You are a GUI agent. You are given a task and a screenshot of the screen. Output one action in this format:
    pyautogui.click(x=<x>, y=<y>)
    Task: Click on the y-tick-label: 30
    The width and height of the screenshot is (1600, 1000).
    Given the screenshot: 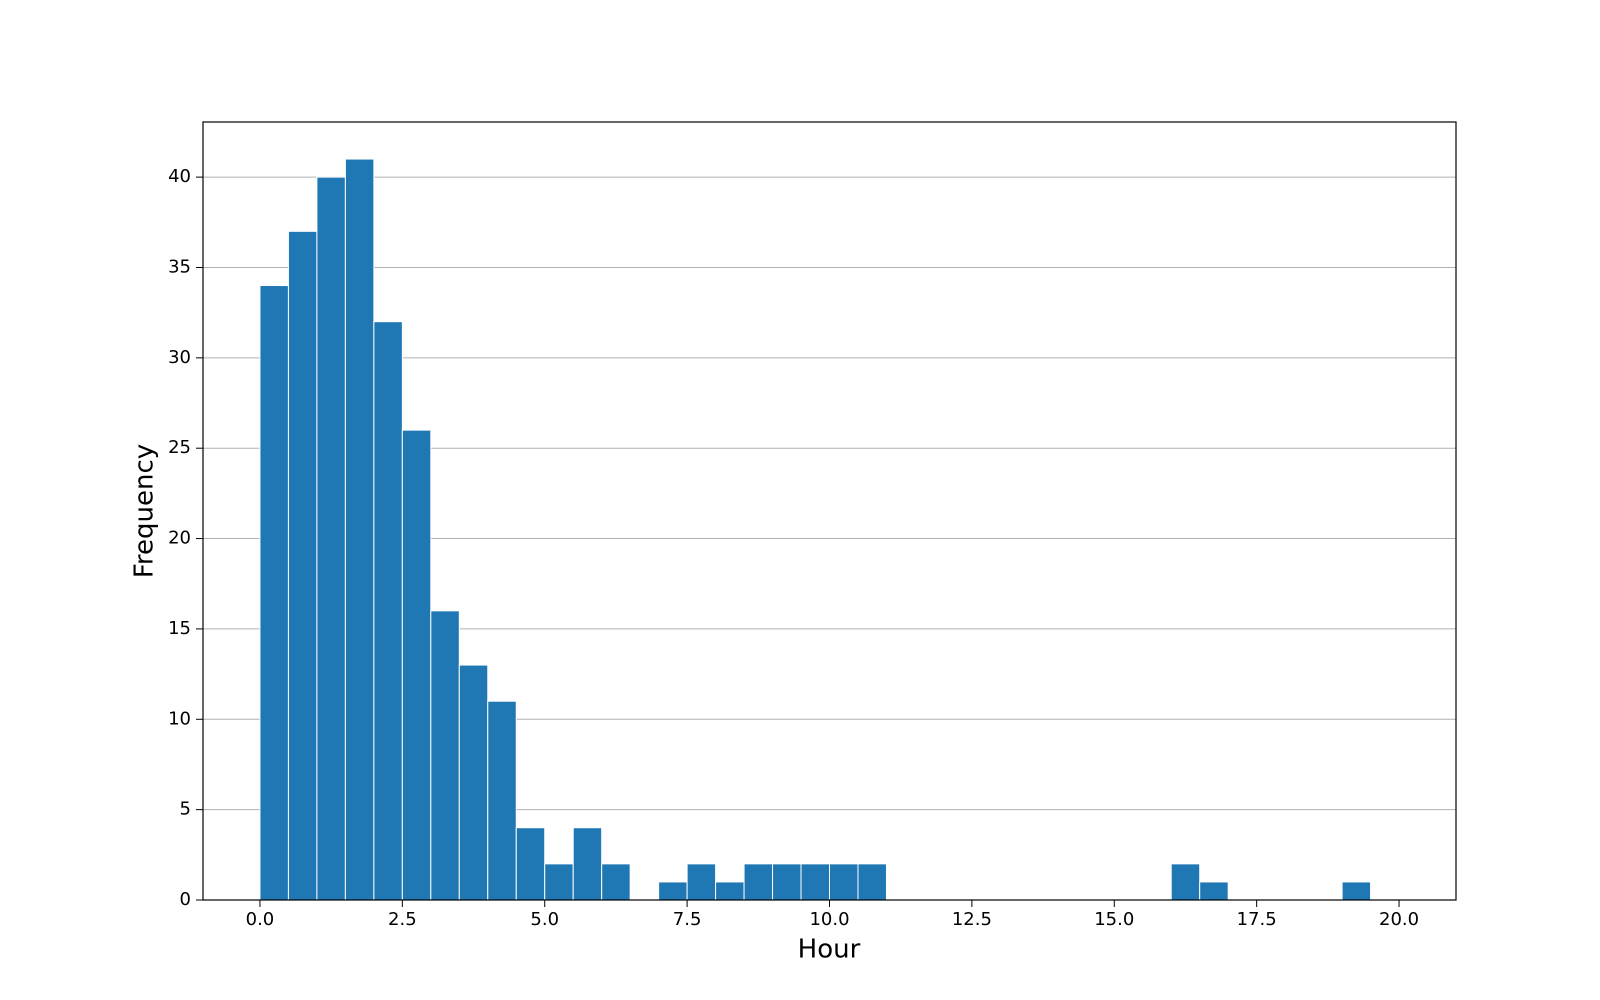 What is the action you would take?
    pyautogui.click(x=179, y=357)
    